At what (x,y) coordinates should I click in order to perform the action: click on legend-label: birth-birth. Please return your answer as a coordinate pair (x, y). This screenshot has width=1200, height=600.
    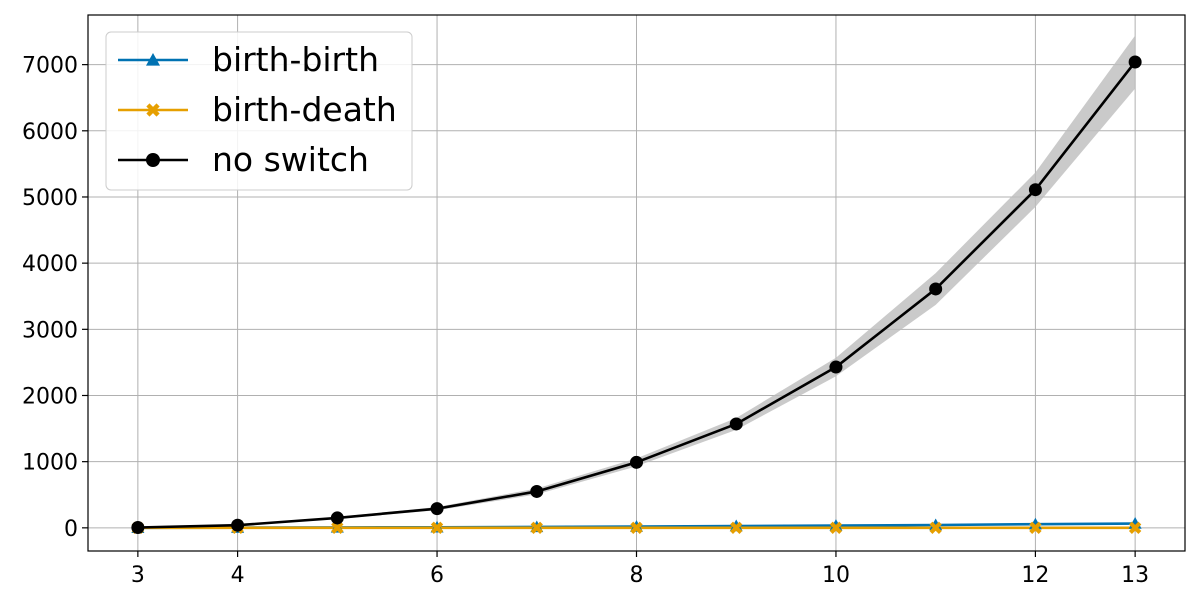
    Looking at the image, I should click on (295, 59).